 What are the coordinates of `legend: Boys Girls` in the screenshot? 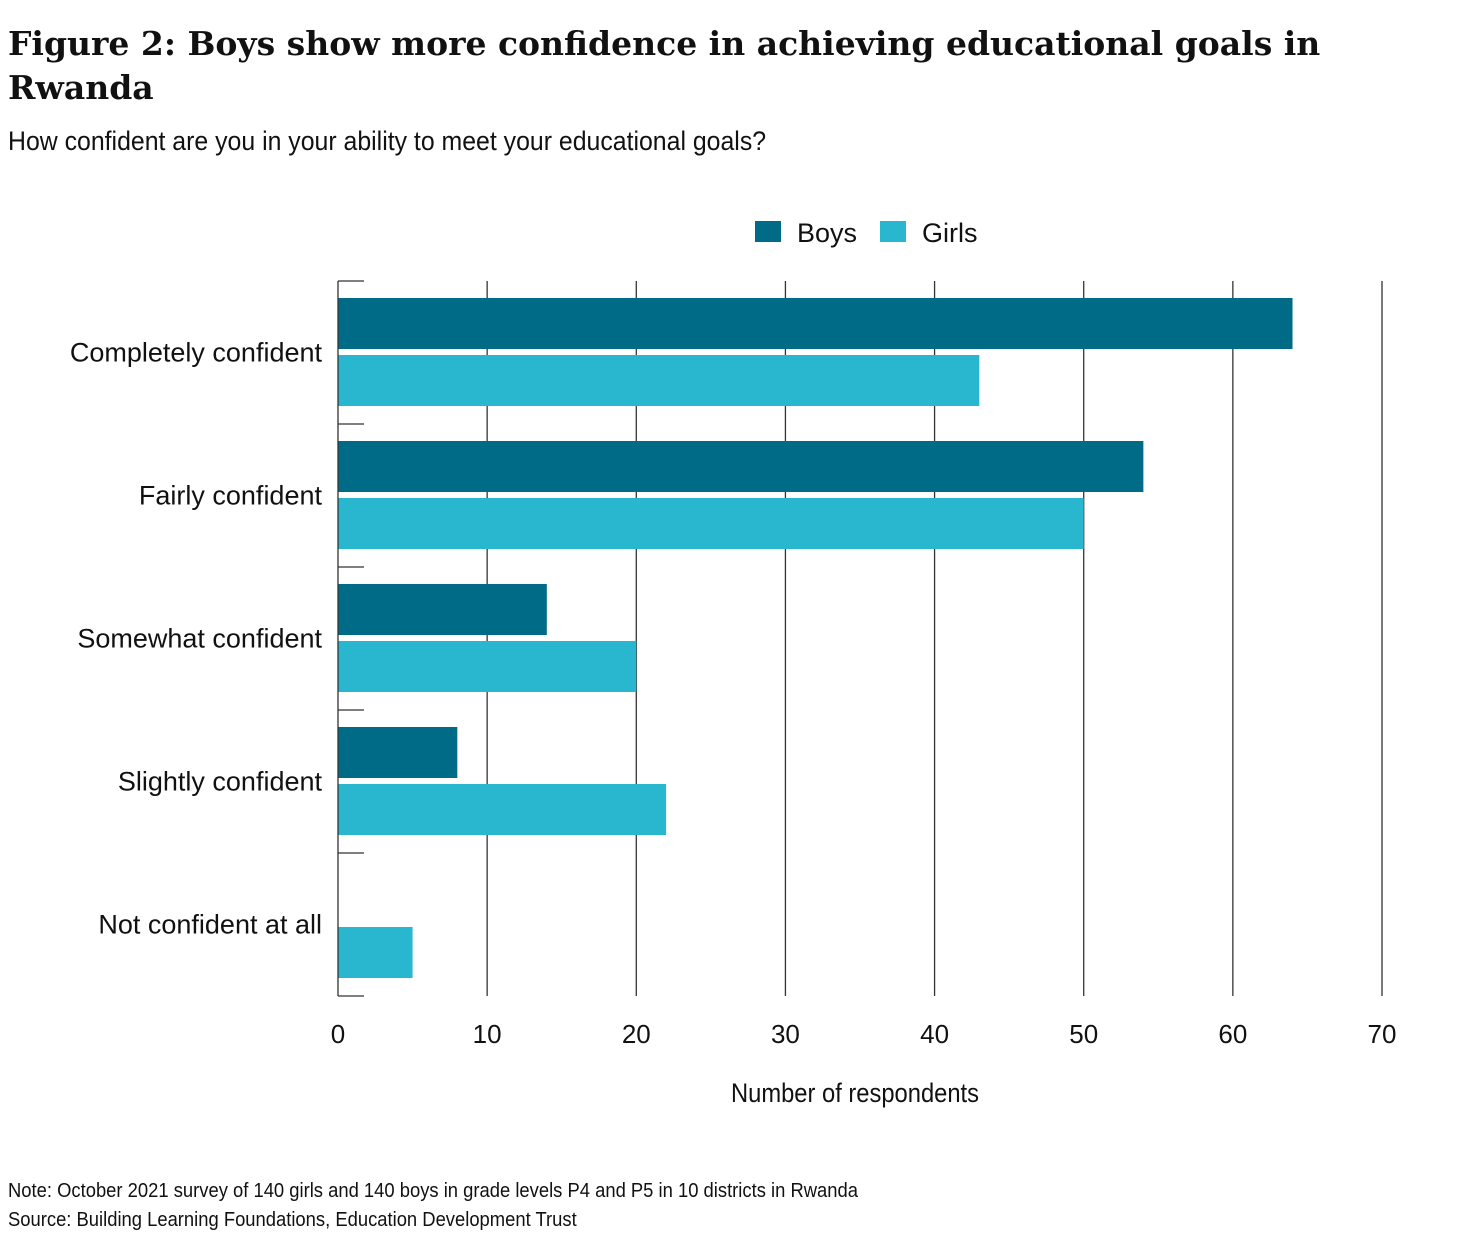 It's located at (866, 233).